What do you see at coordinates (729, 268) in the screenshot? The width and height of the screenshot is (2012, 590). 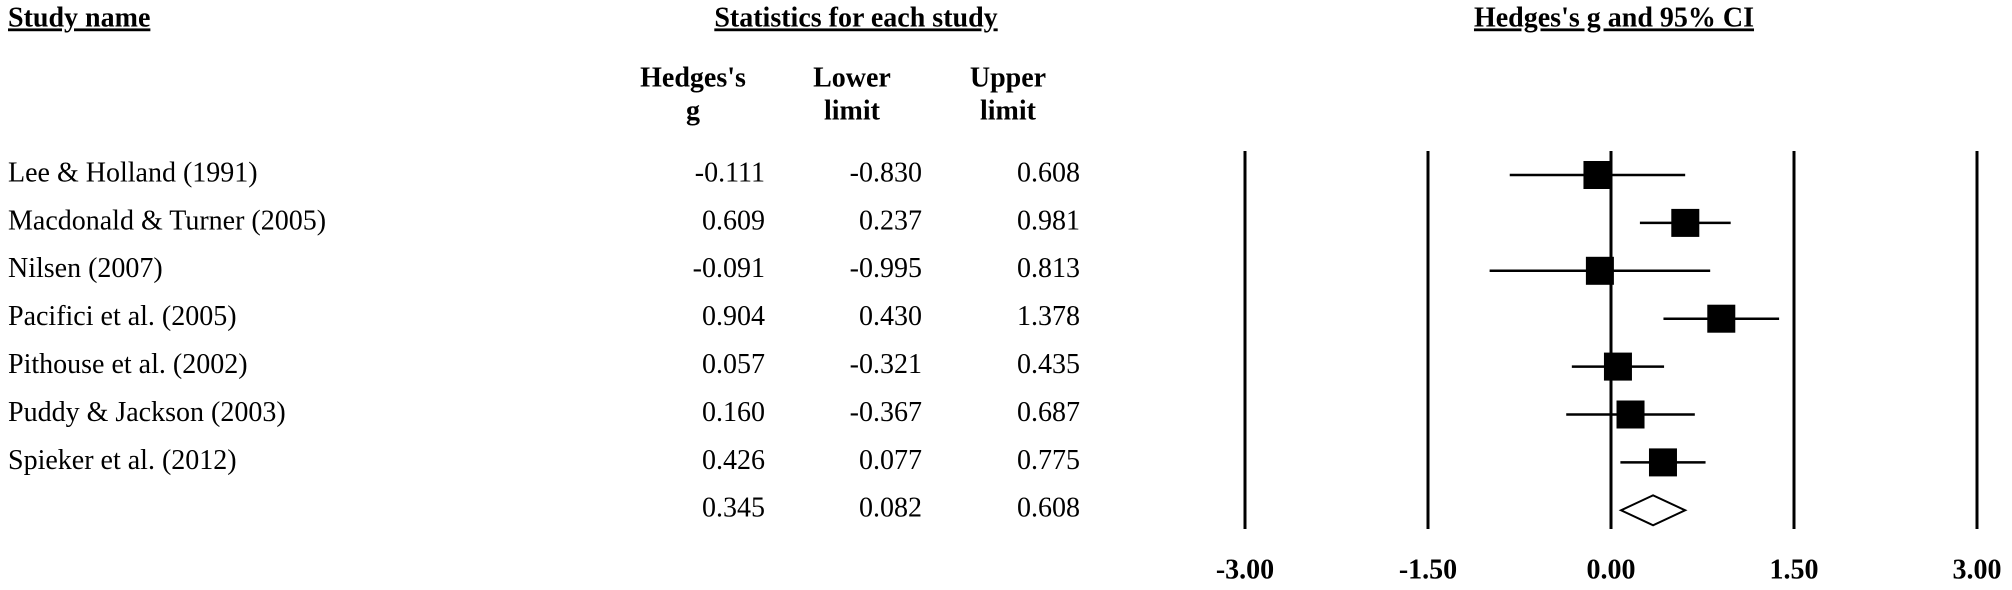 I see `table-cell: -0.091` at bounding box center [729, 268].